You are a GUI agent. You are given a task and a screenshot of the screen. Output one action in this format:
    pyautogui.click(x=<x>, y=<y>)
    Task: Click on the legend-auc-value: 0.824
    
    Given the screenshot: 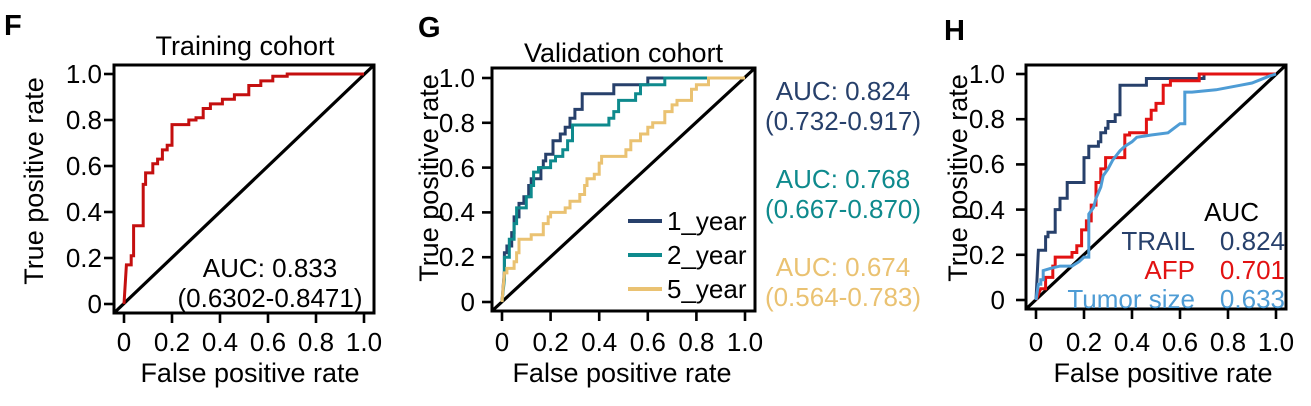 What is the action you would take?
    pyautogui.click(x=1252, y=241)
    